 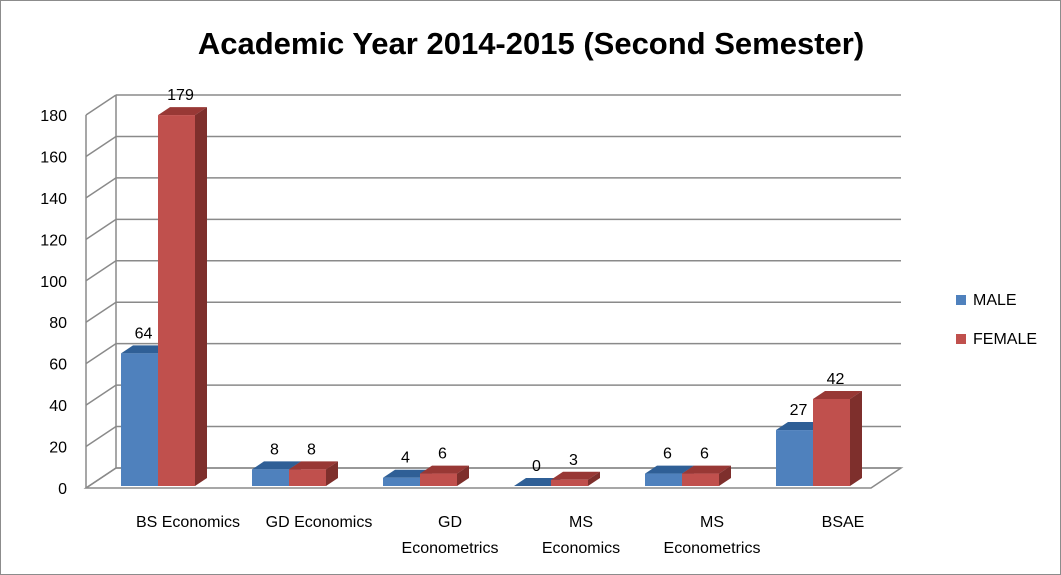 What do you see at coordinates (450, 522) in the screenshot?
I see `x-category-label: GD` at bounding box center [450, 522].